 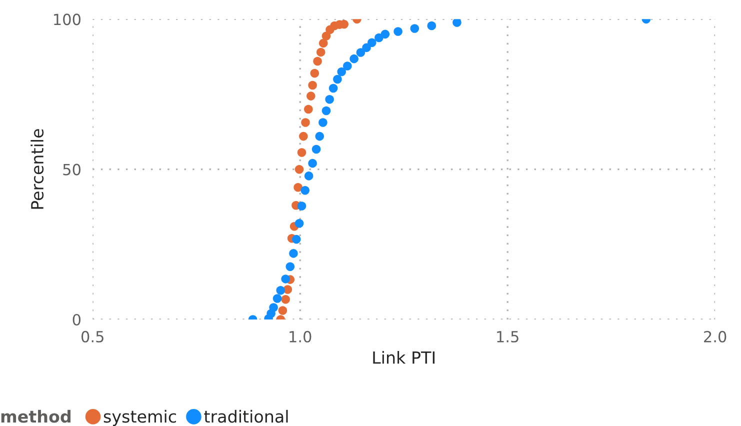 What do you see at coordinates (301, 336) in the screenshot?
I see `x-tick-label: 1.0` at bounding box center [301, 336].